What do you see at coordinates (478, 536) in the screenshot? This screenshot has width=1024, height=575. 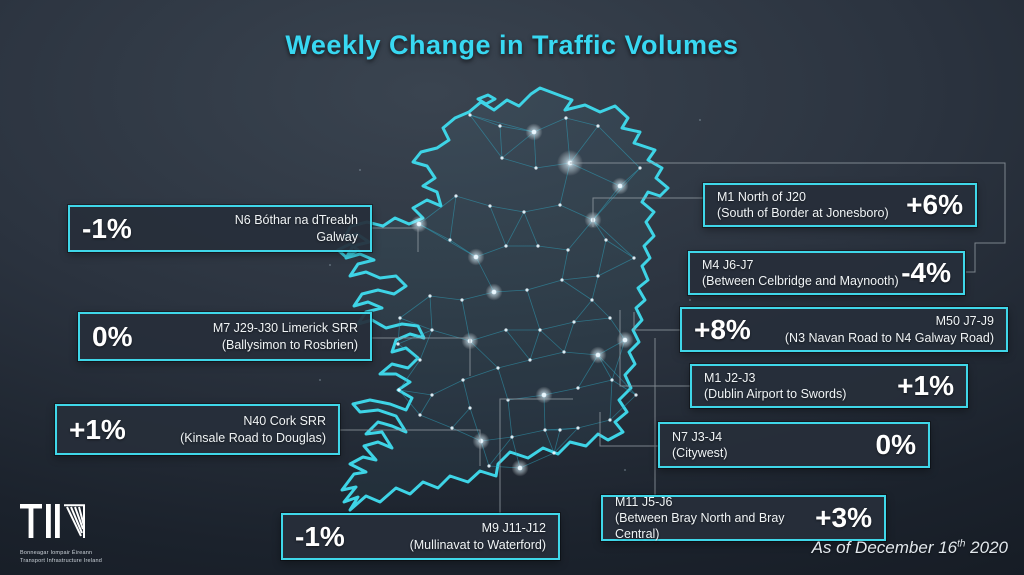 I see `road-label: M9 J11-J12 (Mullinavat to Waterford)` at bounding box center [478, 536].